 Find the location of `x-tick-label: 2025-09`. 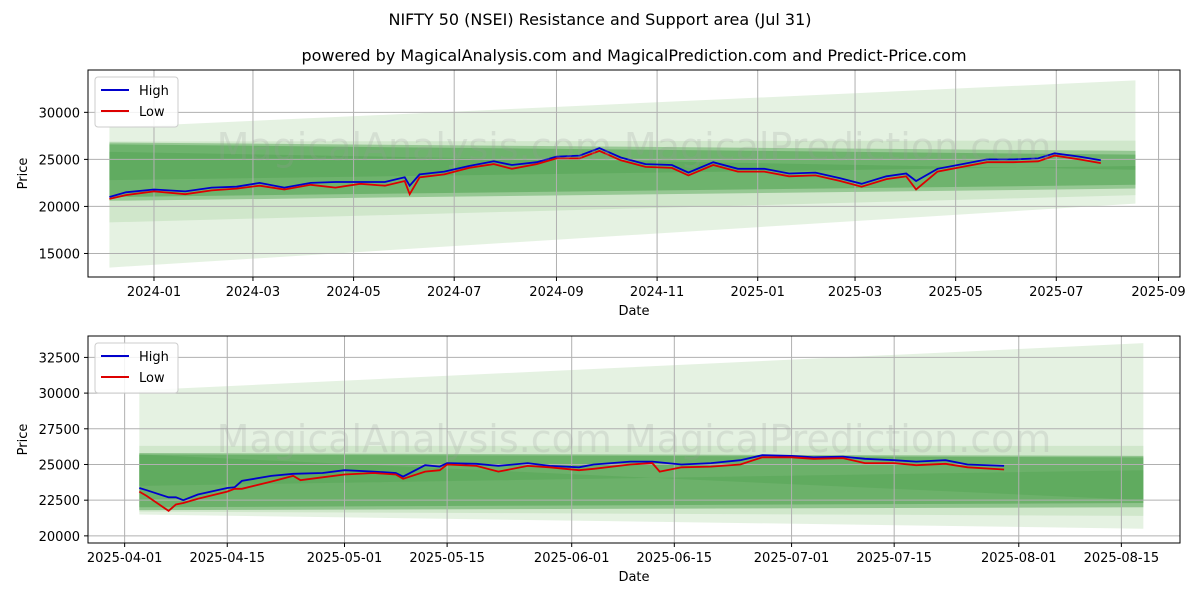

x-tick-label: 2025-09 is located at coordinates (1158, 292).